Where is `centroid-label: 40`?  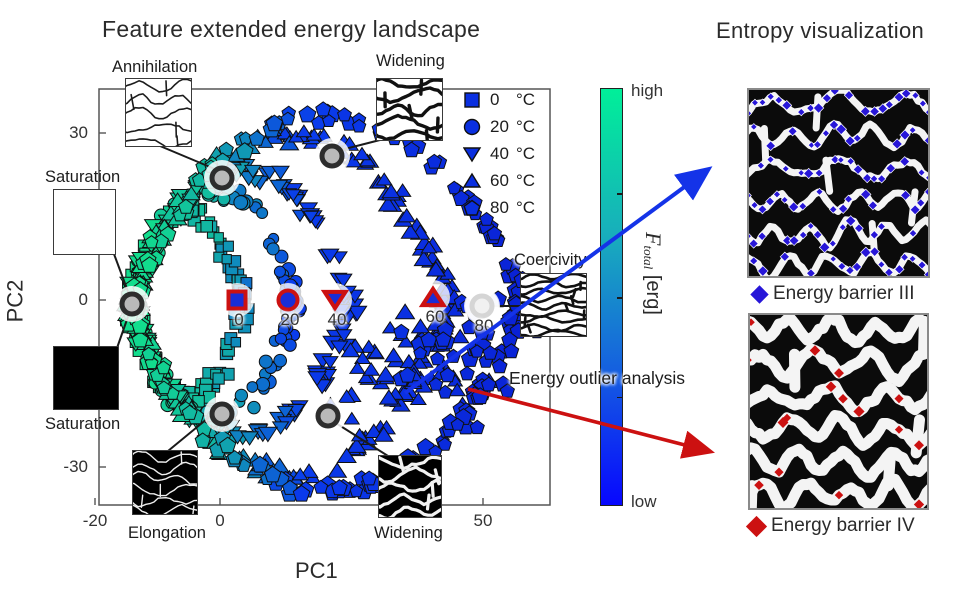 centroid-label: 40 is located at coordinates (337, 319).